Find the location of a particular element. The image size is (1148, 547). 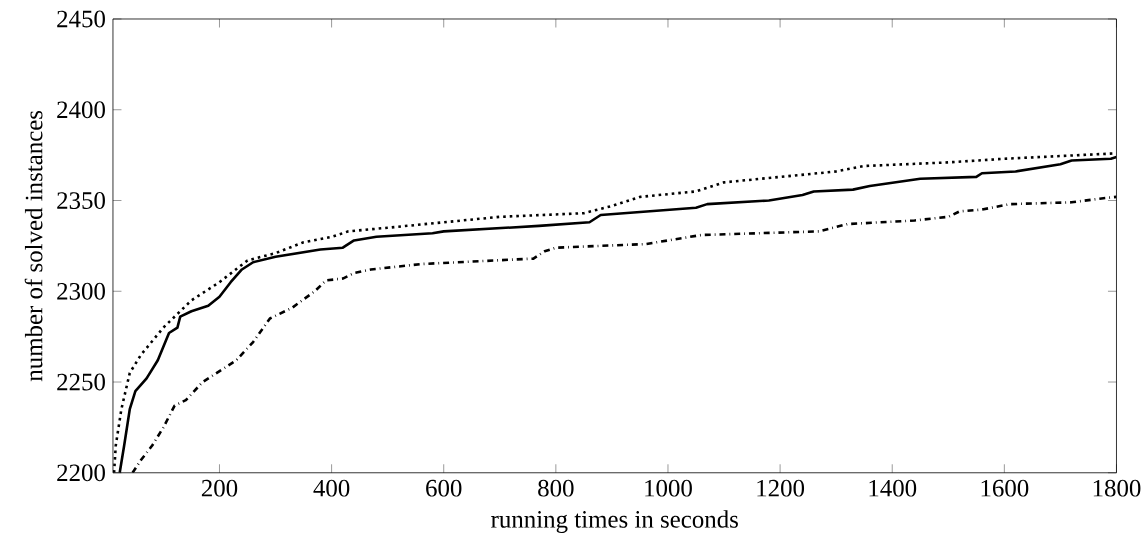

y-tick-label: 2450 is located at coordinates (81, 19).